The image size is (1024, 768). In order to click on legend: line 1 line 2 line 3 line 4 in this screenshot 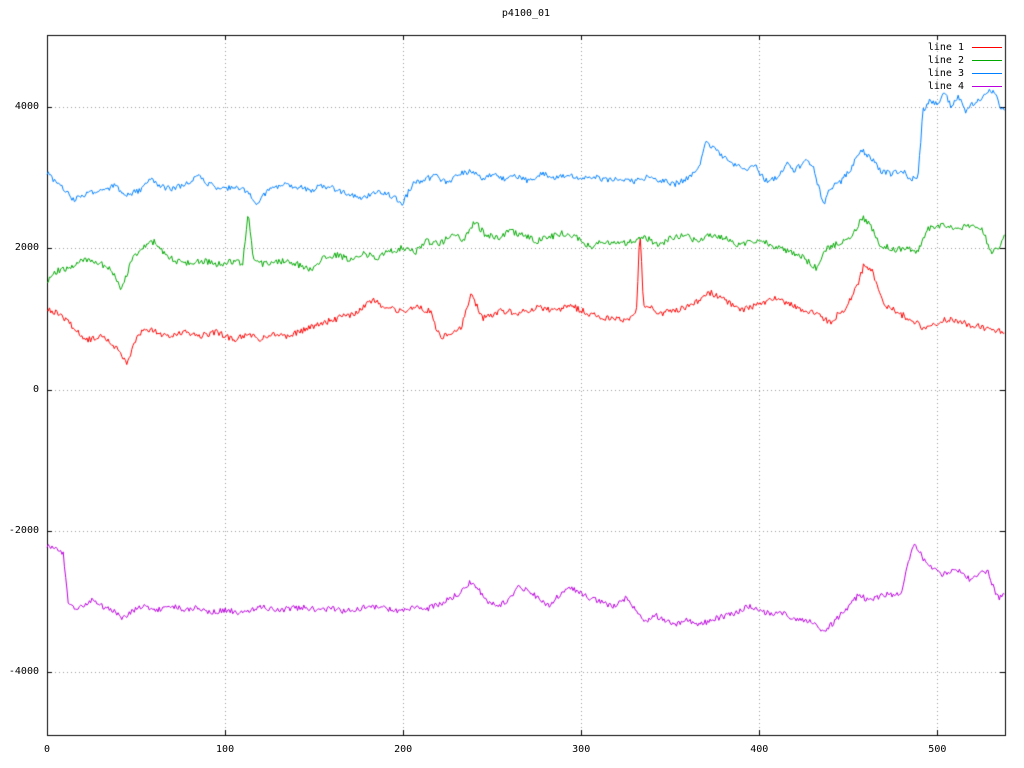, I will do `click(965, 67)`.